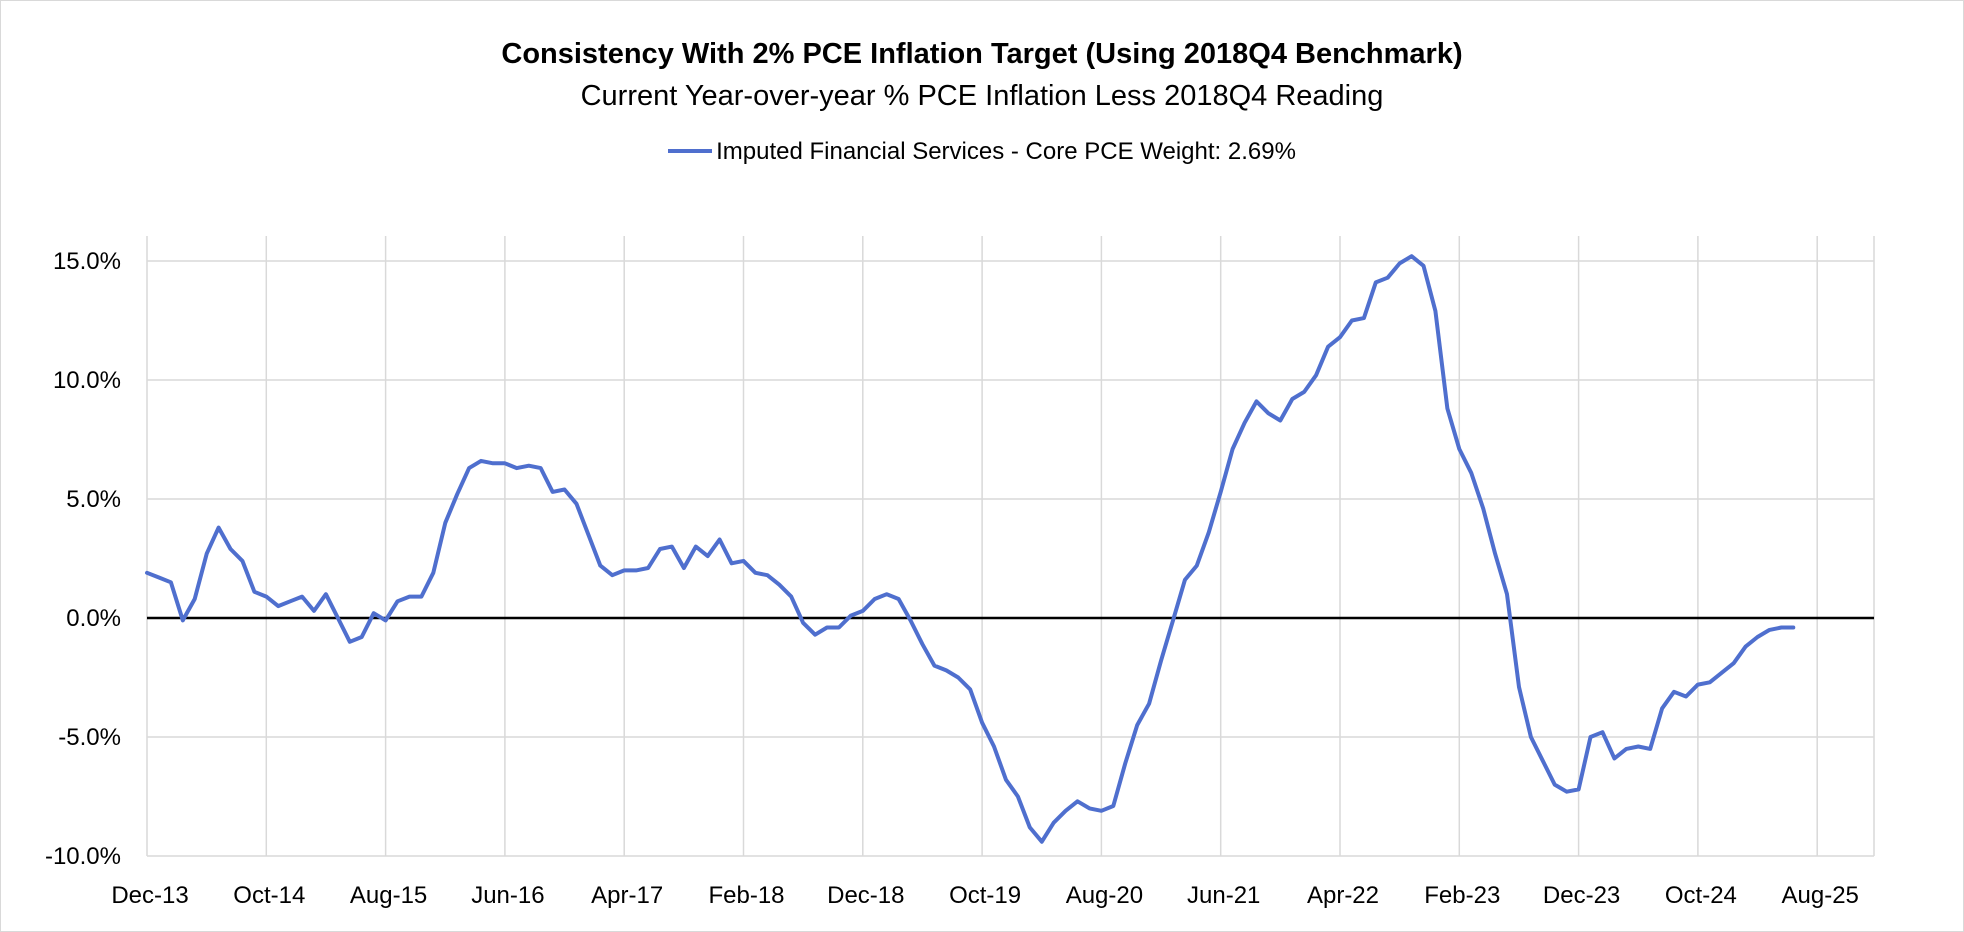 The width and height of the screenshot is (1964, 932). I want to click on y-tick-label: 15.0%, so click(87, 261).